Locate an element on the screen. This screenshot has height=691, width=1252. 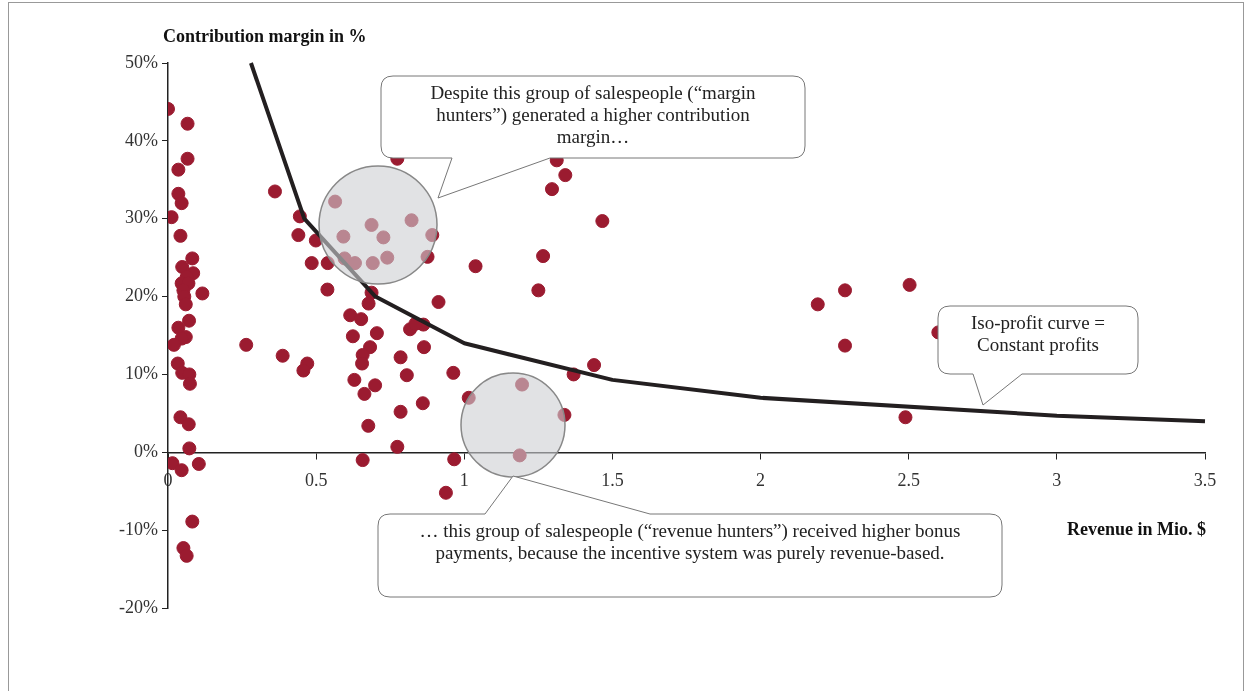
y-tick-label: 0% is located at coordinates (146, 451).